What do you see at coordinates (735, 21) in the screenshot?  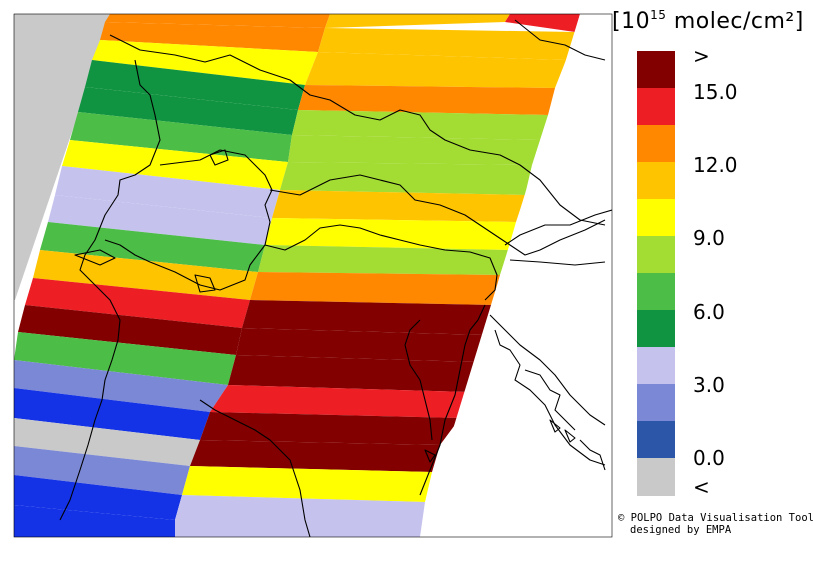 I see `unit-suffix: molec/cm²]` at bounding box center [735, 21].